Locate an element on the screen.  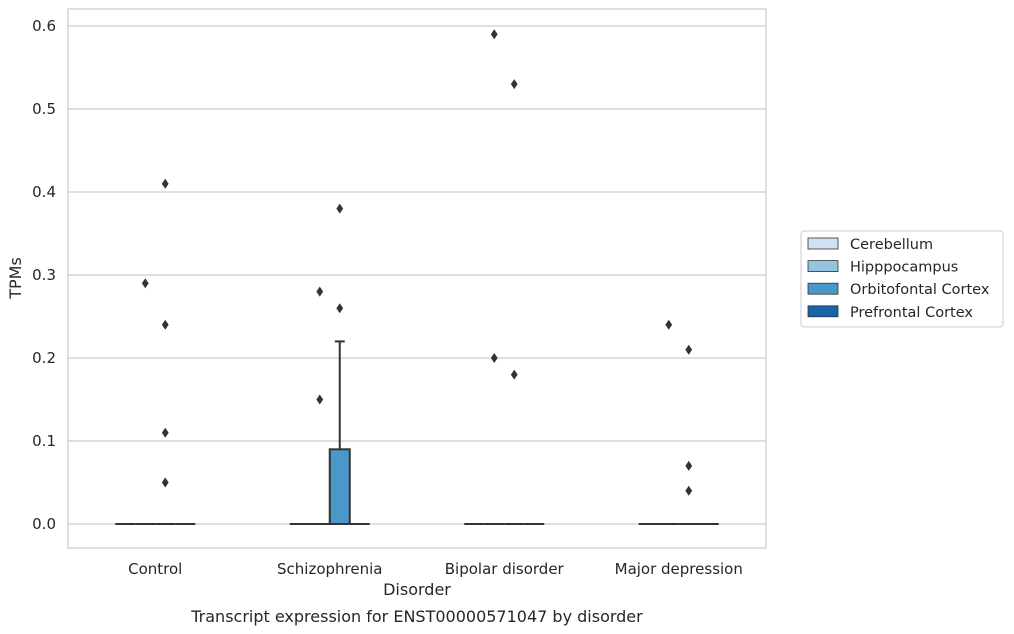
y-axis-title: TPMs is located at coordinates (15, 278).